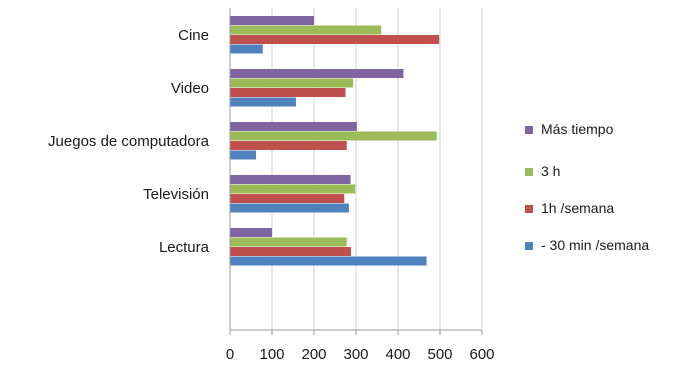 The width and height of the screenshot is (690, 375). Describe the element at coordinates (577, 208) in the screenshot. I see `legend-label-1: 1h /semana` at that location.